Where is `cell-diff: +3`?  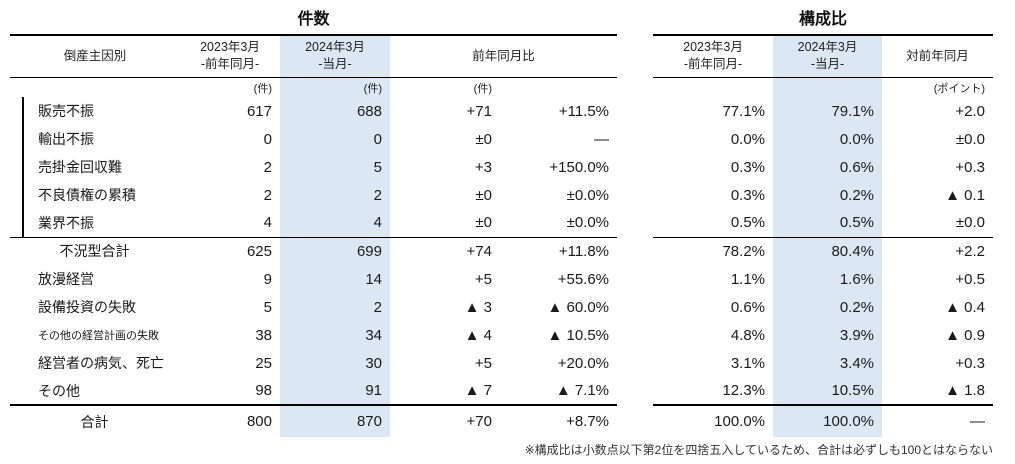 cell-diff: +3 is located at coordinates (483, 167).